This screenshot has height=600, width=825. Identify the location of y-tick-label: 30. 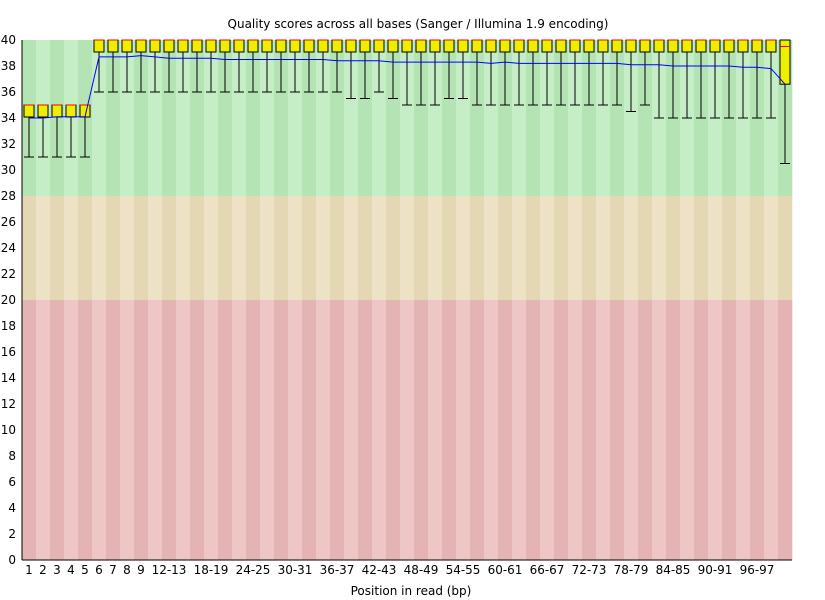
(8, 170).